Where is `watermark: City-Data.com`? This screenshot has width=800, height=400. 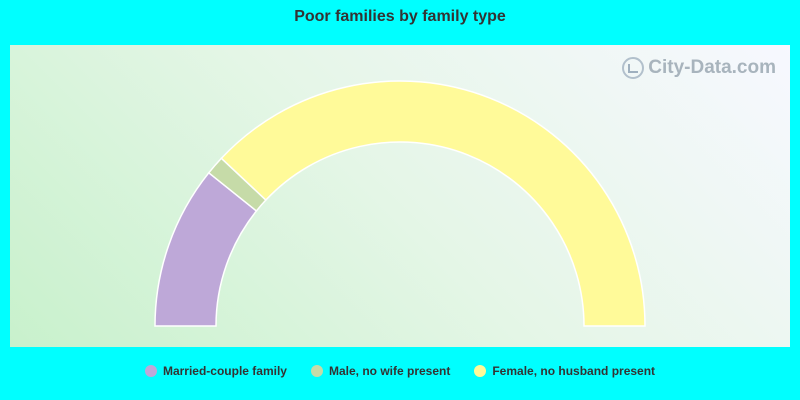
watermark: City-Data.com is located at coordinates (699, 68).